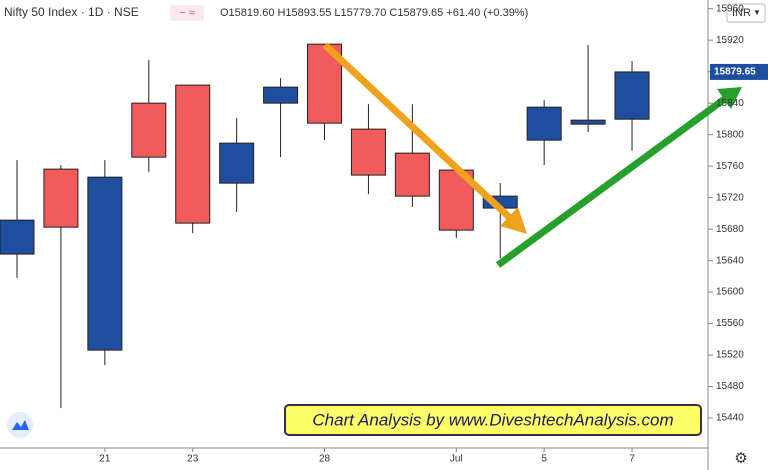 The image size is (768, 470). I want to click on y-tick-label: 15520, so click(730, 355).